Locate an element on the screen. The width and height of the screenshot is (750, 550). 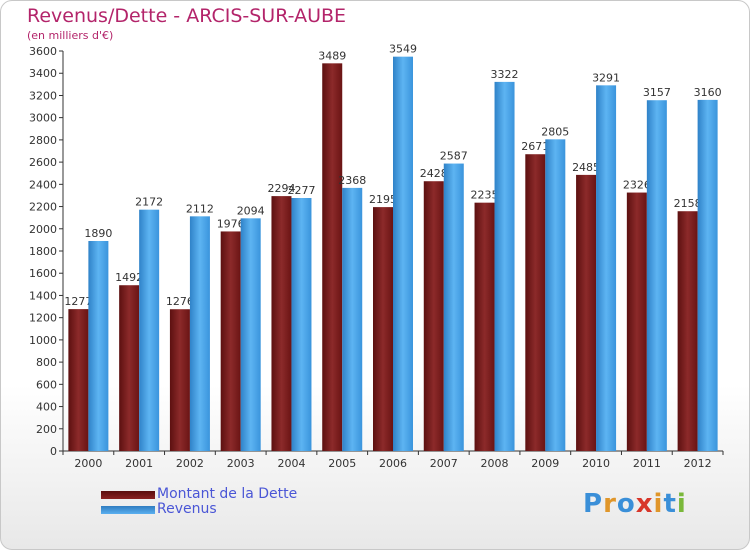
chart-title: Revenus/Dette - ARCIS-SUR-AUBE is located at coordinates (187, 16).